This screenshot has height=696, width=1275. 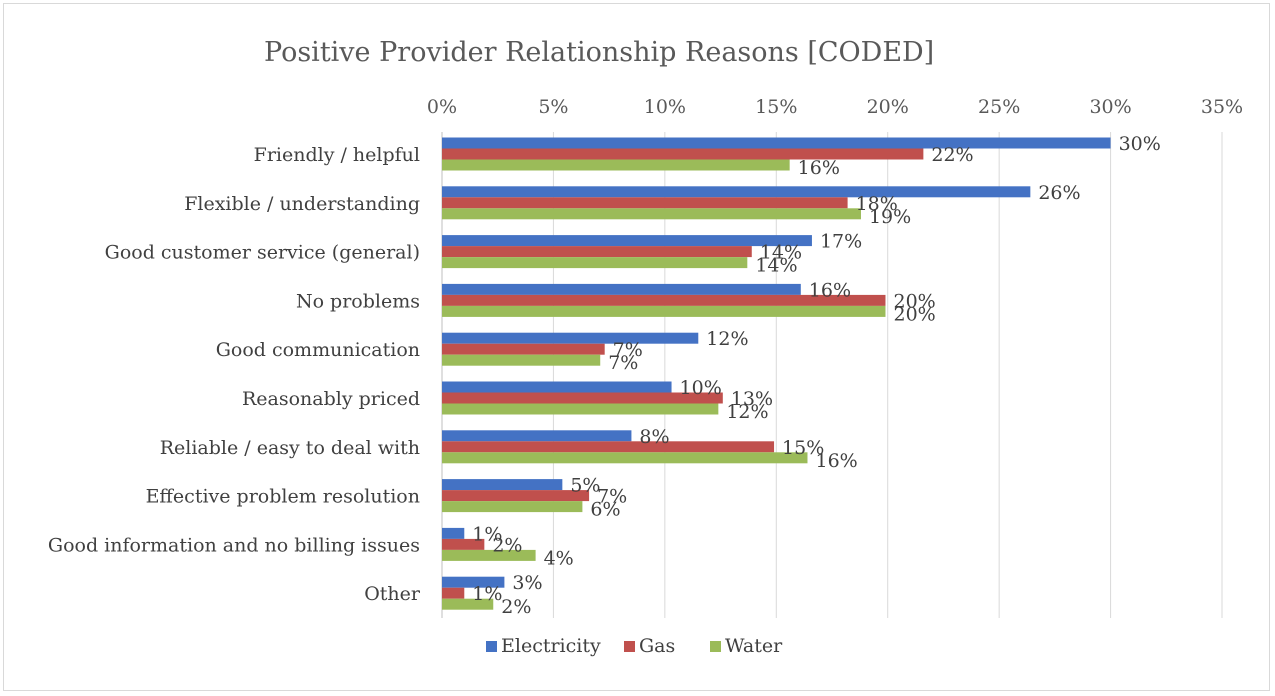 I want to click on data-label-gas: 2%, so click(x=507, y=545).